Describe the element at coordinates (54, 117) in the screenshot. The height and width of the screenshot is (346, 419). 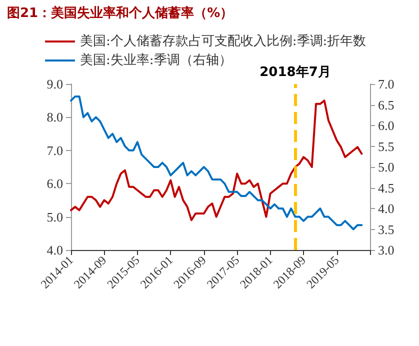
I see `y-tick-label: 8.0` at that location.